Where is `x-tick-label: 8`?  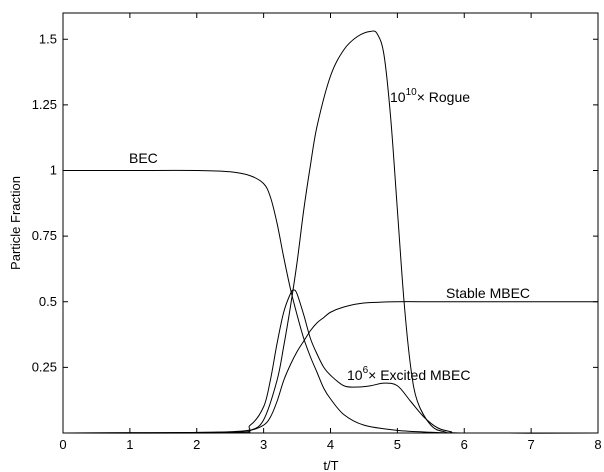
x-tick-label: 8 is located at coordinates (597, 444).